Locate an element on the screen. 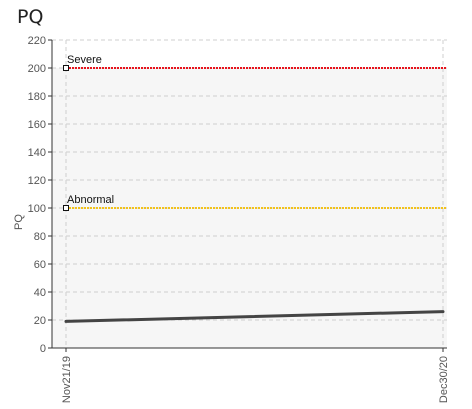 The width and height of the screenshot is (472, 409). y-tick-label: 0 is located at coordinates (43, 349).